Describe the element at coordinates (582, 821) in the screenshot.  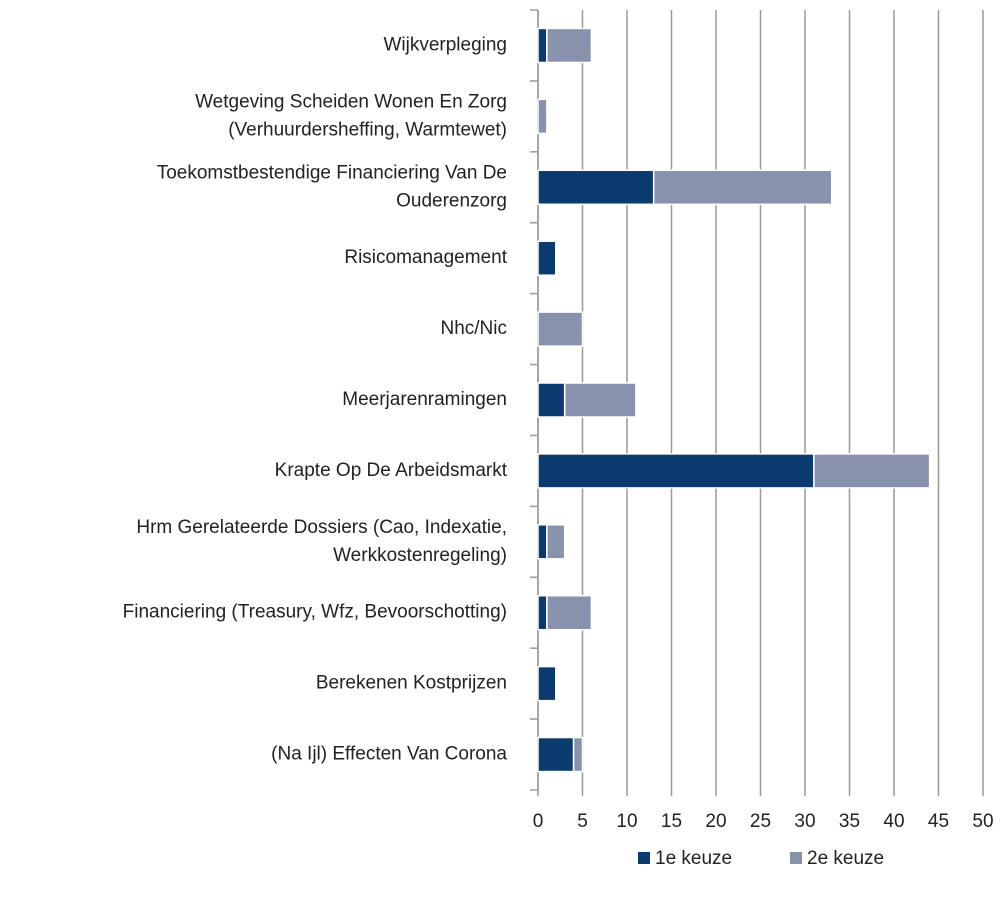
I see `x-tick-label: 5` at that location.